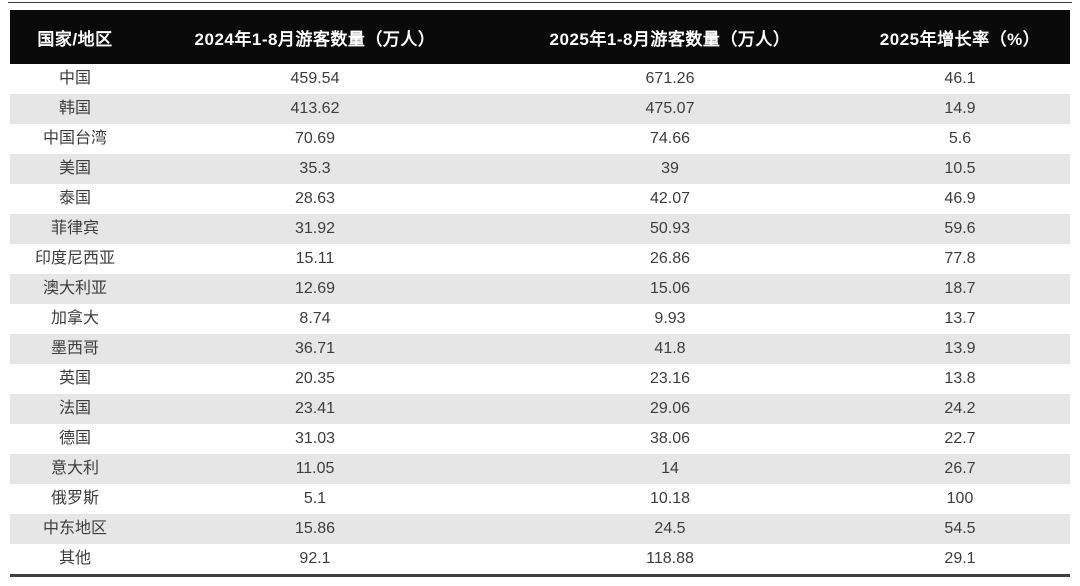  What do you see at coordinates (315, 259) in the screenshot?
I see `visitors-2024-cell: 15.11` at bounding box center [315, 259].